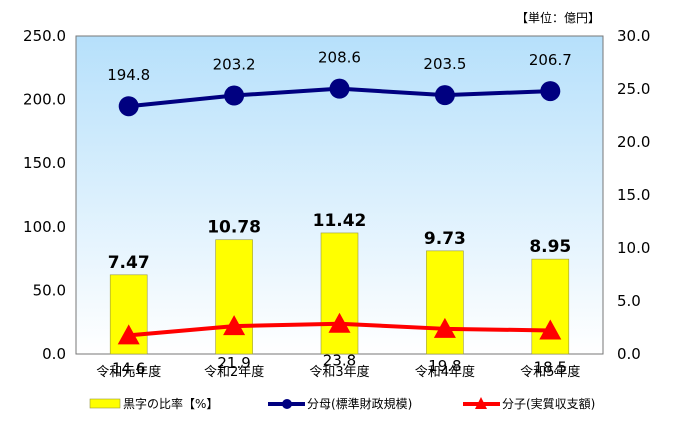 Image resolution: width=677 pixels, height=425 pixels. Describe the element at coordinates (633, 89) in the screenshot. I see `right-tick-label: 25.0` at that location.